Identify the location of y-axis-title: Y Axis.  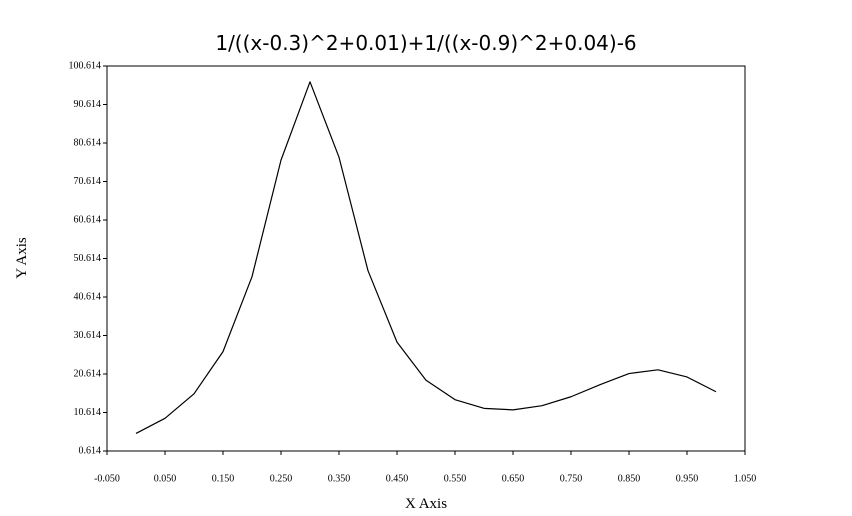
(22, 258).